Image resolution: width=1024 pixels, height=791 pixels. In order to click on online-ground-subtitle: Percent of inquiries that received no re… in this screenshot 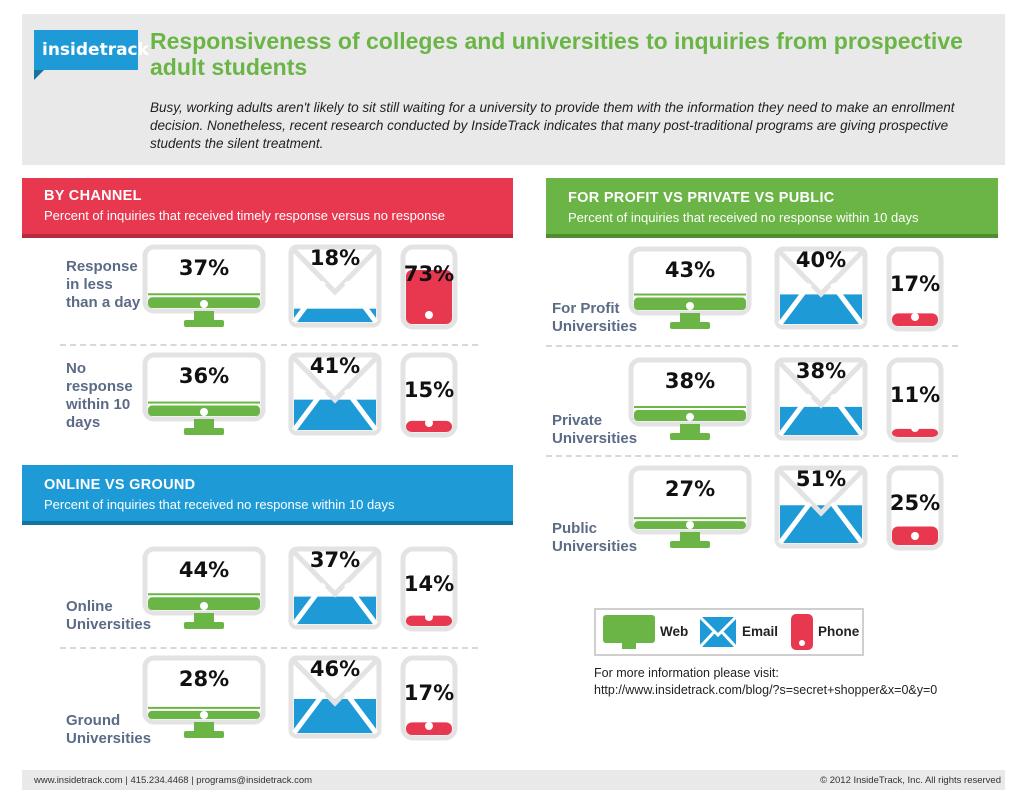, I will do `click(219, 504)`.